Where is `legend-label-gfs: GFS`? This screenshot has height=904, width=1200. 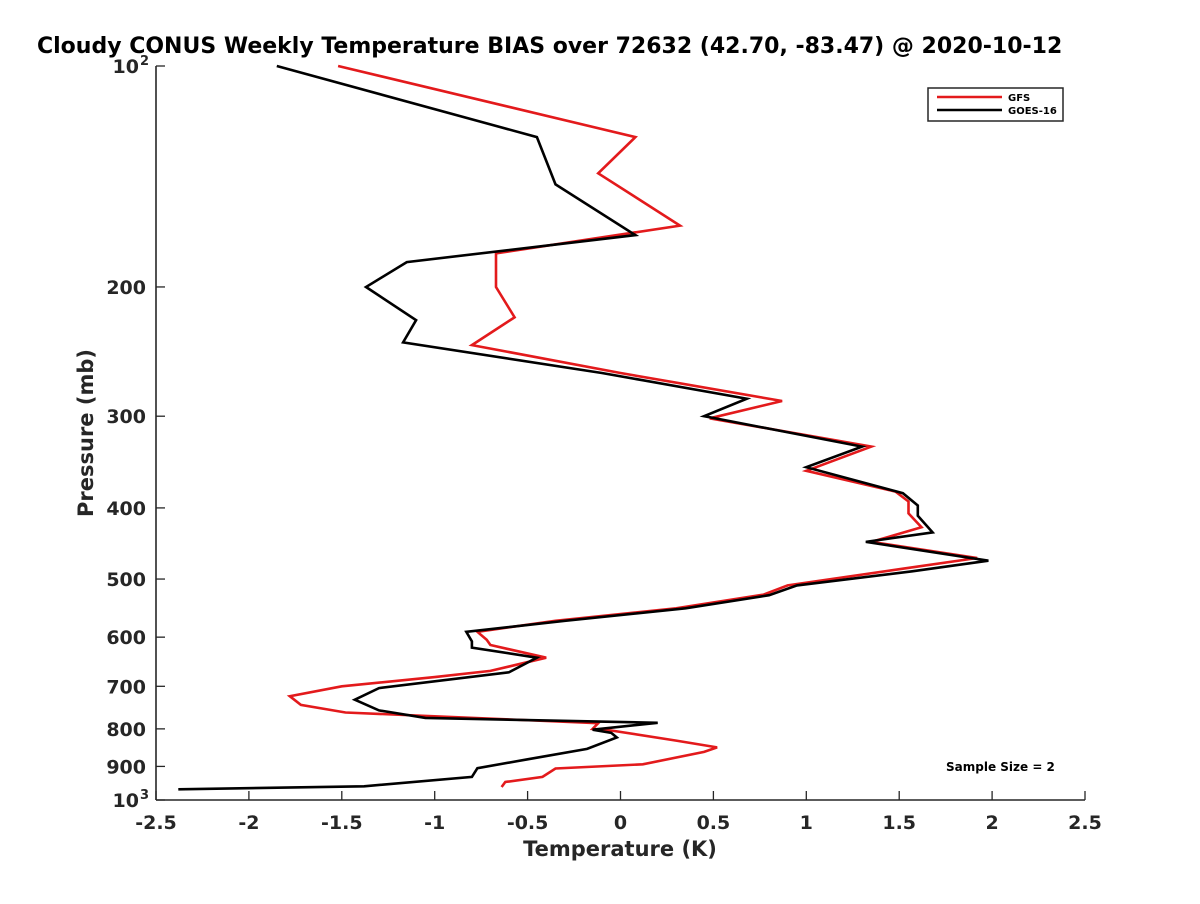
legend-label-gfs: GFS is located at coordinates (1019, 98).